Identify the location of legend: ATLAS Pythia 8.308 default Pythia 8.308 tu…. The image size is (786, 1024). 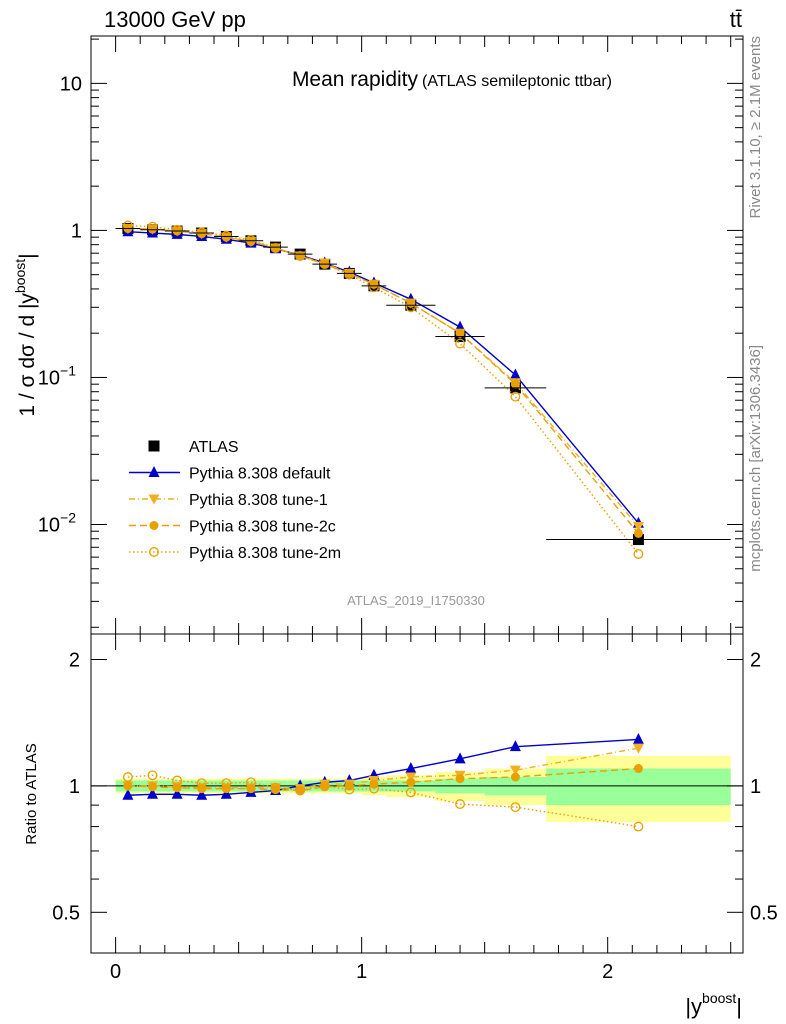
(235, 500).